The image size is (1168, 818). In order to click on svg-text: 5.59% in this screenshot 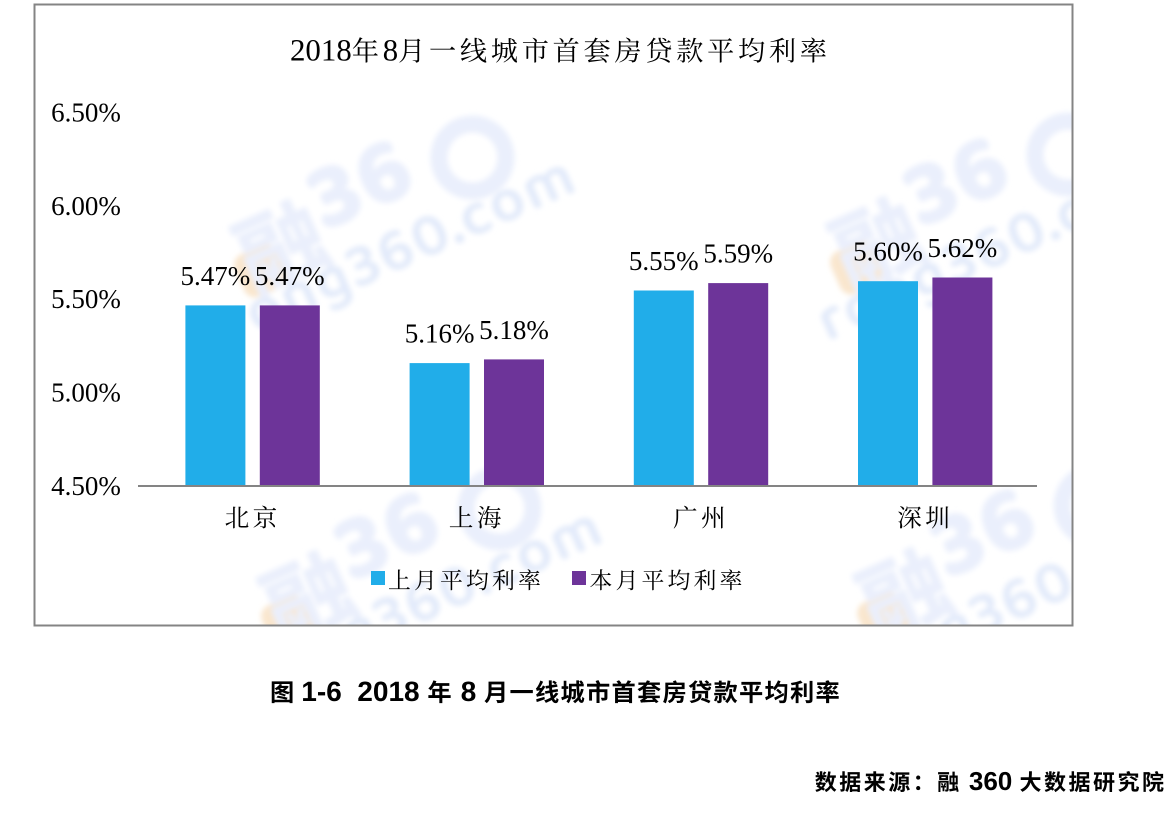, I will do `click(738, 254)`.